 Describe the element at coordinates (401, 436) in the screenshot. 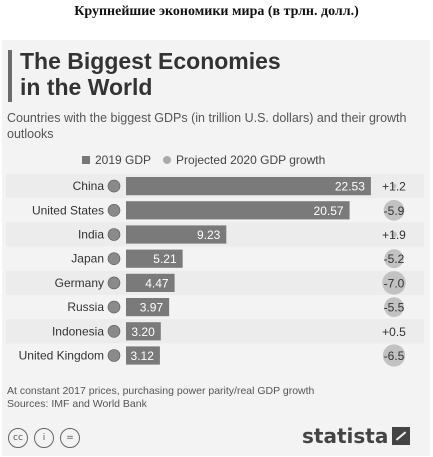

I see `statista-mark-icon` at that location.